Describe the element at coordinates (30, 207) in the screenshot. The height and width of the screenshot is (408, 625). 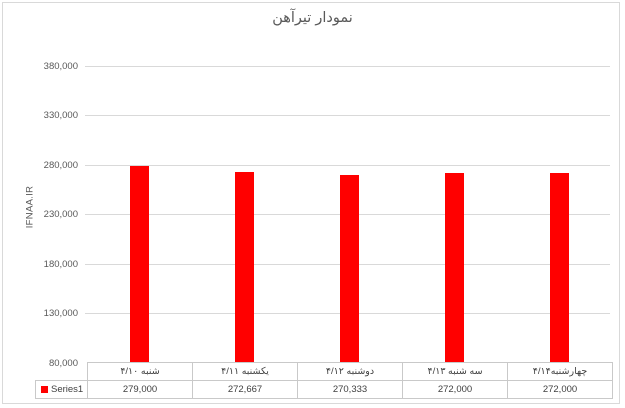
I see `y-axis-title: IFNAA.IR` at that location.